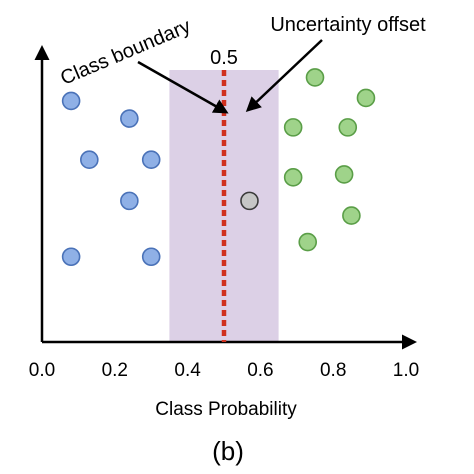  What do you see at coordinates (406, 370) in the screenshot?
I see `x-tick-label: 1.0` at bounding box center [406, 370].